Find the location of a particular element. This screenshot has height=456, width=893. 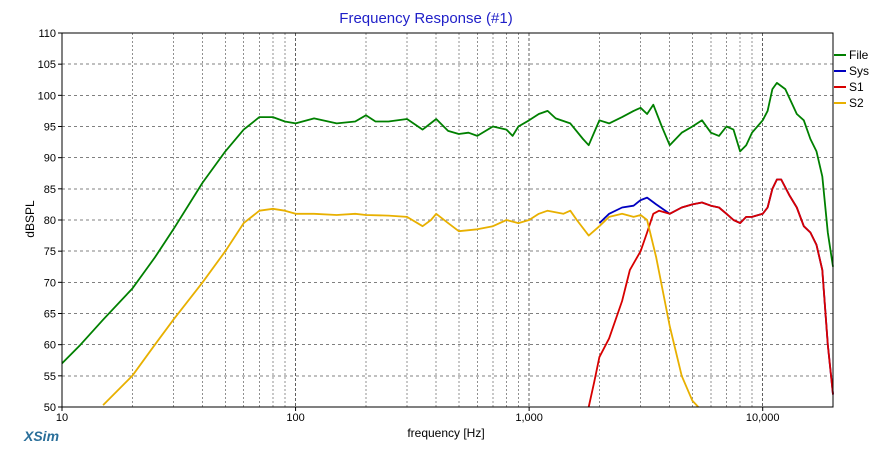

y-tick-label: 105 is located at coordinates (47, 65).